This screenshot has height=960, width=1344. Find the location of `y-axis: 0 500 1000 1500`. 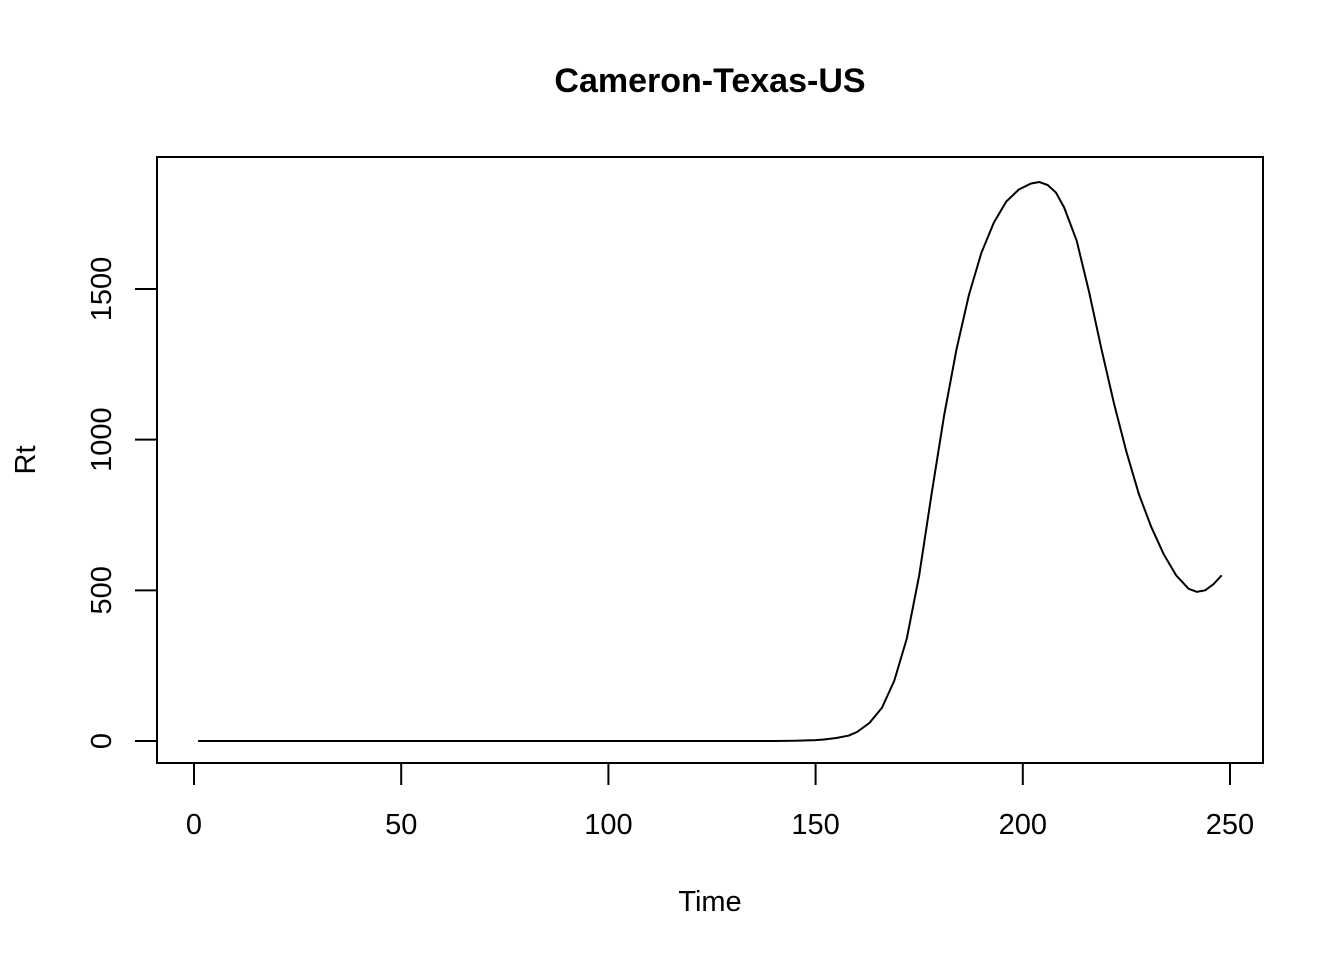

y-axis: 0 500 1000 1500 is located at coordinates (122, 503).